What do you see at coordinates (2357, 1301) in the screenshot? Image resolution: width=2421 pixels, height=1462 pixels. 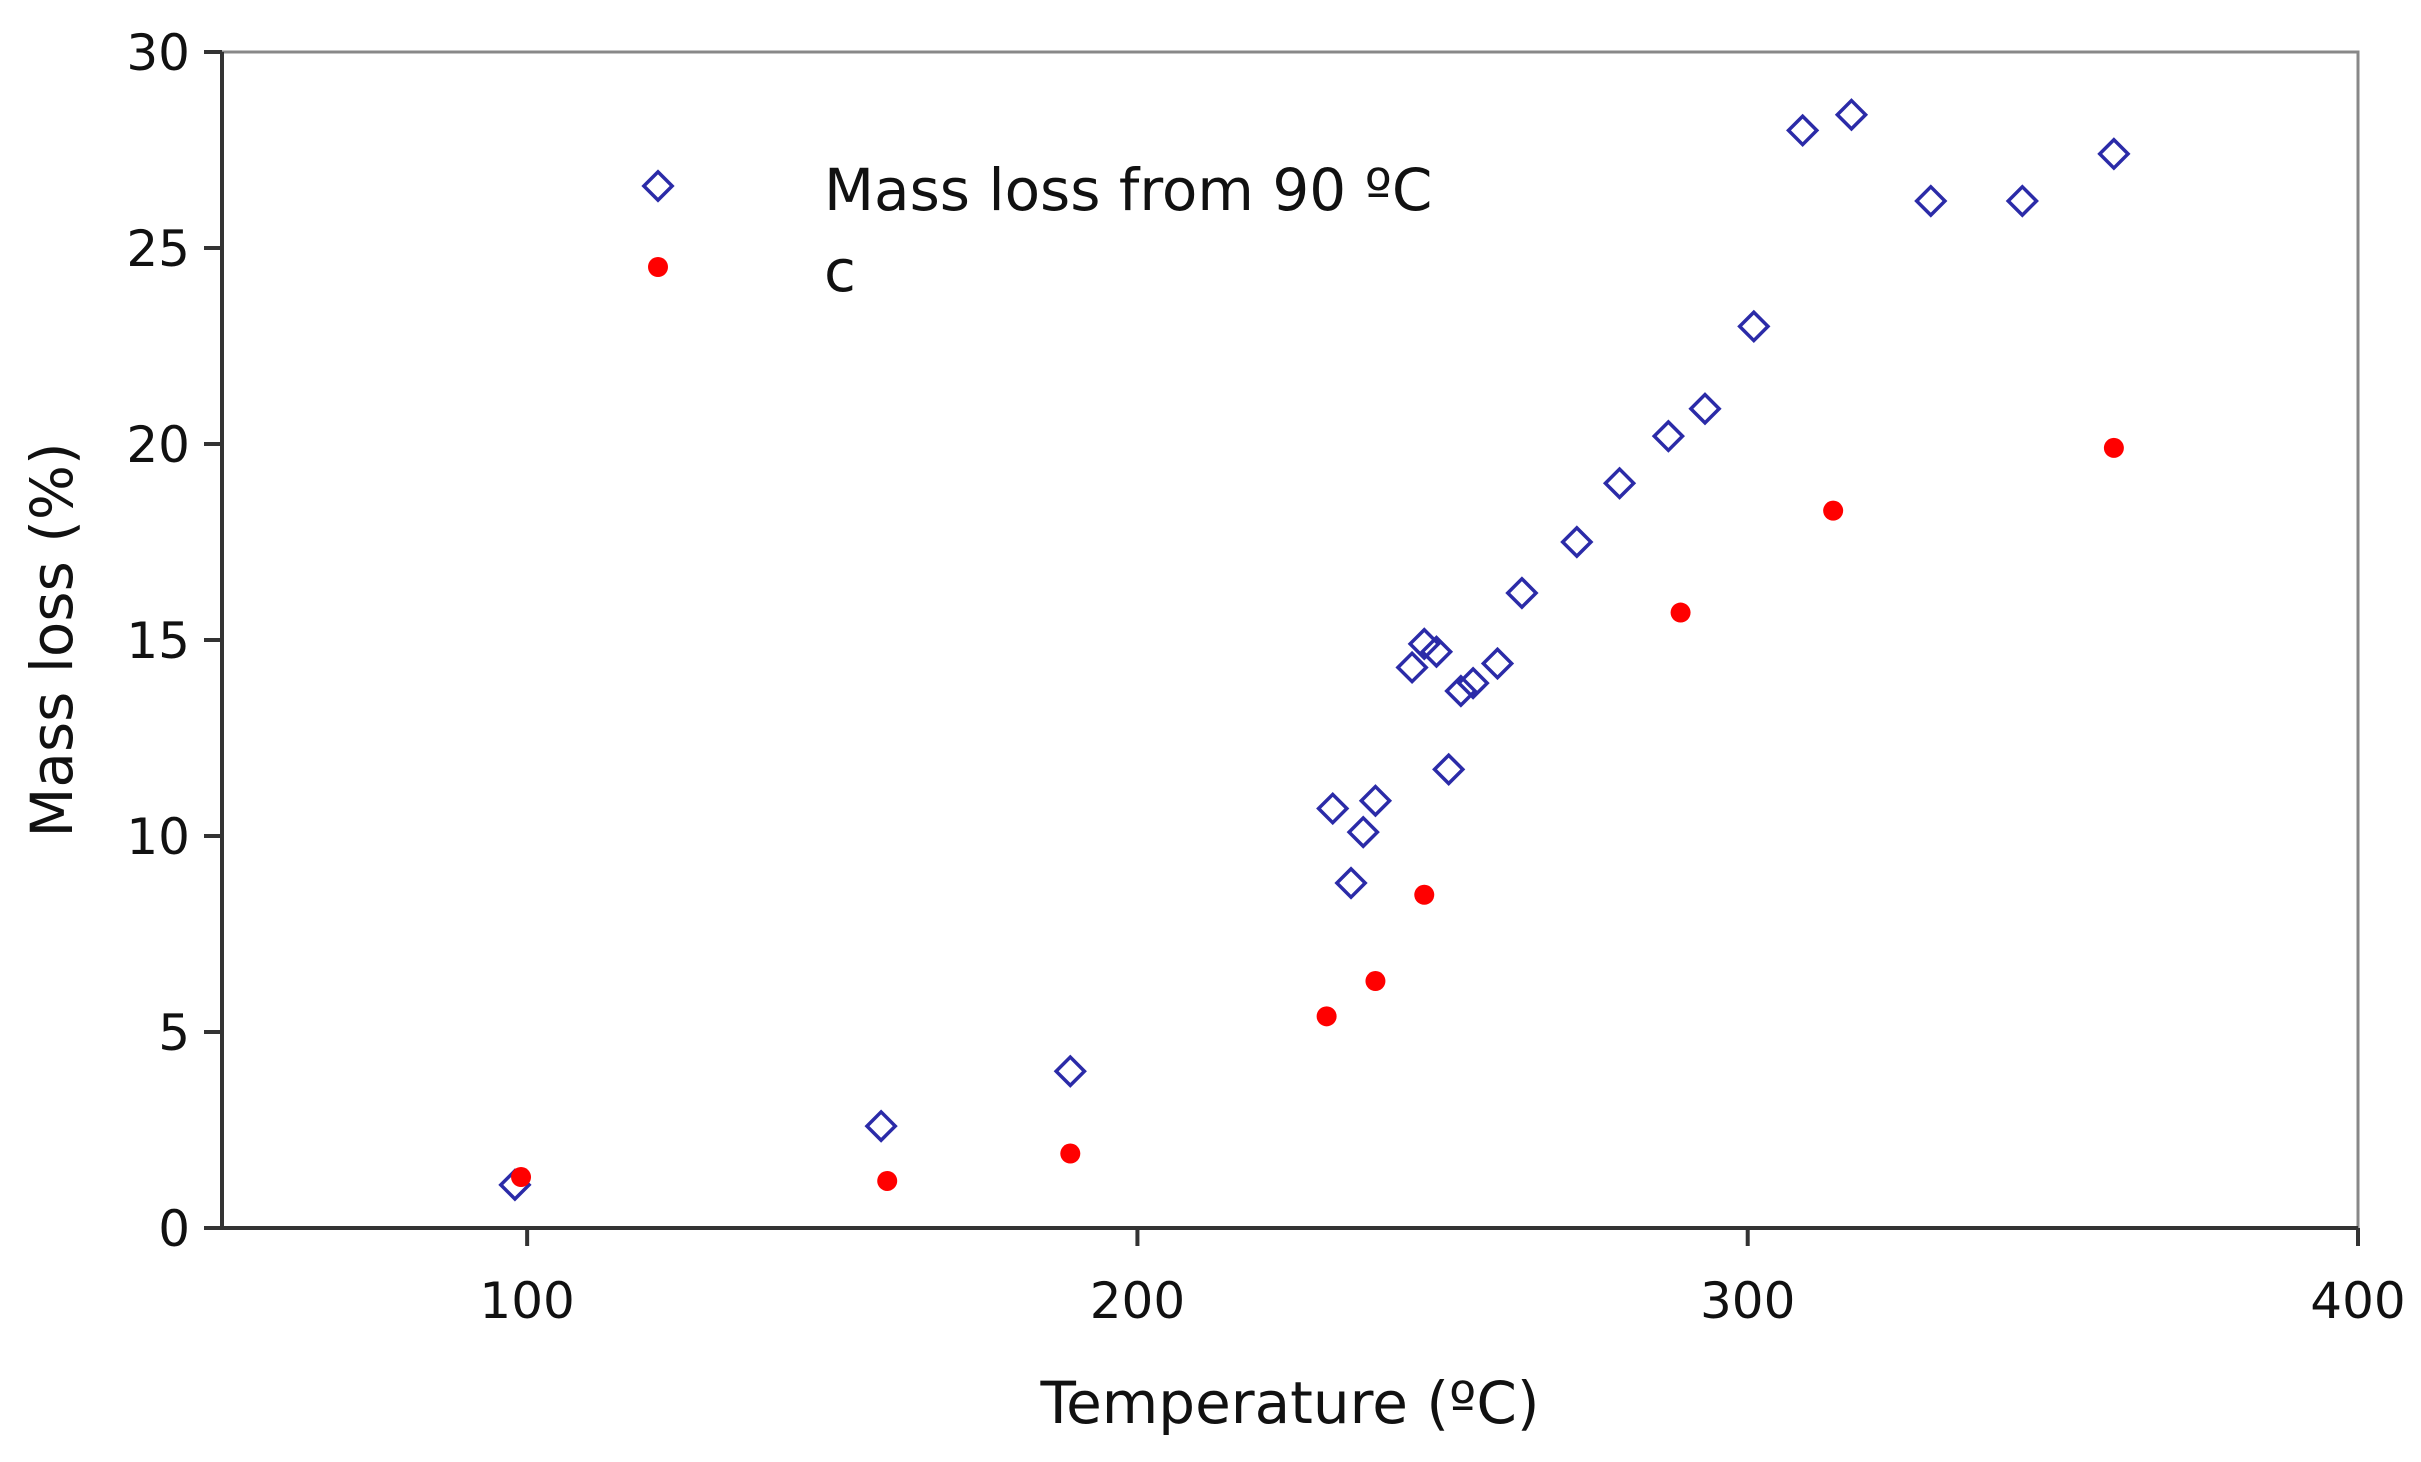 I see `x-tick-label: 400` at bounding box center [2357, 1301].